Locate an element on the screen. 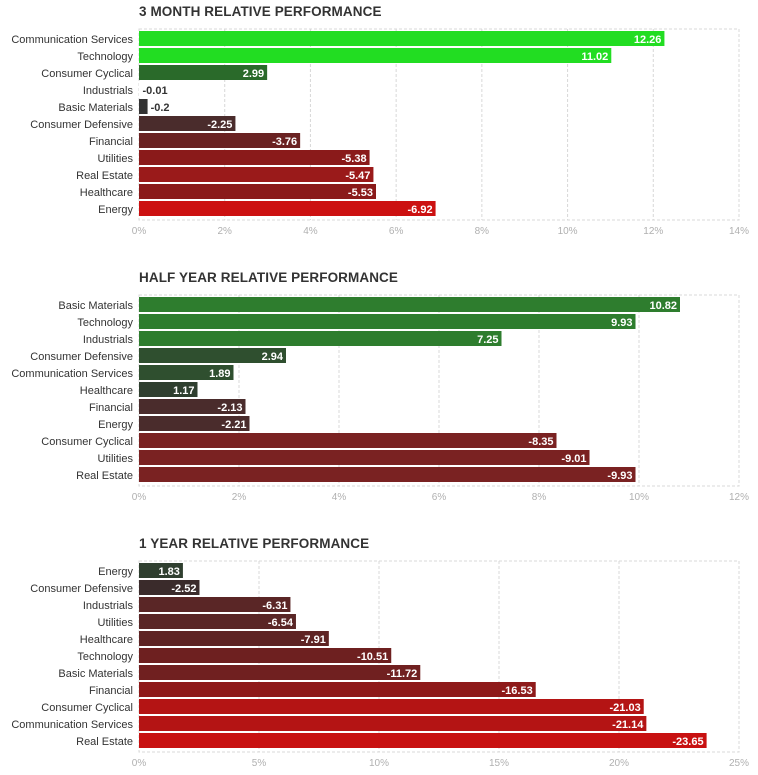 This screenshot has width=758, height=775. data-label: -8.35 is located at coordinates (540, 442).